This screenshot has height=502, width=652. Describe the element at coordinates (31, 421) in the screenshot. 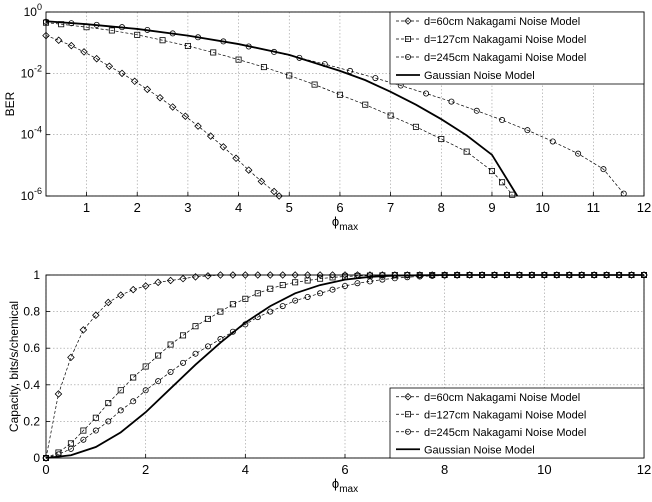

I see `y-tick-label: 0.2` at that location.